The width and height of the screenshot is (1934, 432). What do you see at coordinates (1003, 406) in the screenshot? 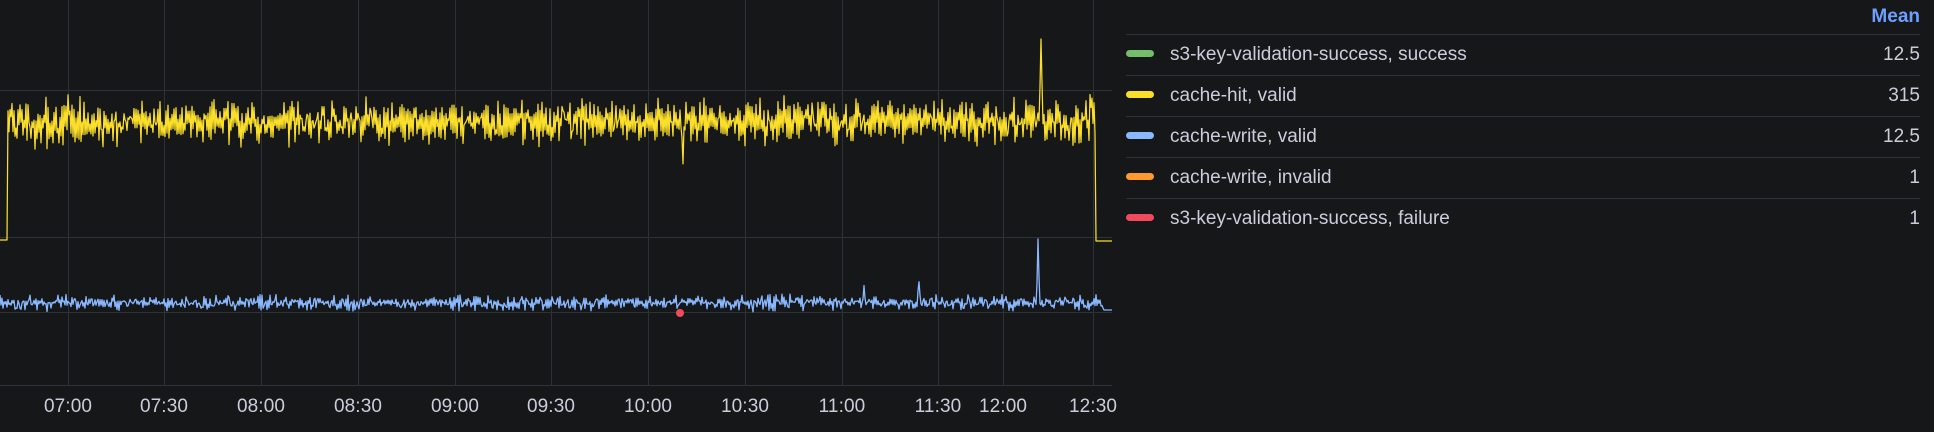
I see `x-axis-tick-label: 12:00` at bounding box center [1003, 406].